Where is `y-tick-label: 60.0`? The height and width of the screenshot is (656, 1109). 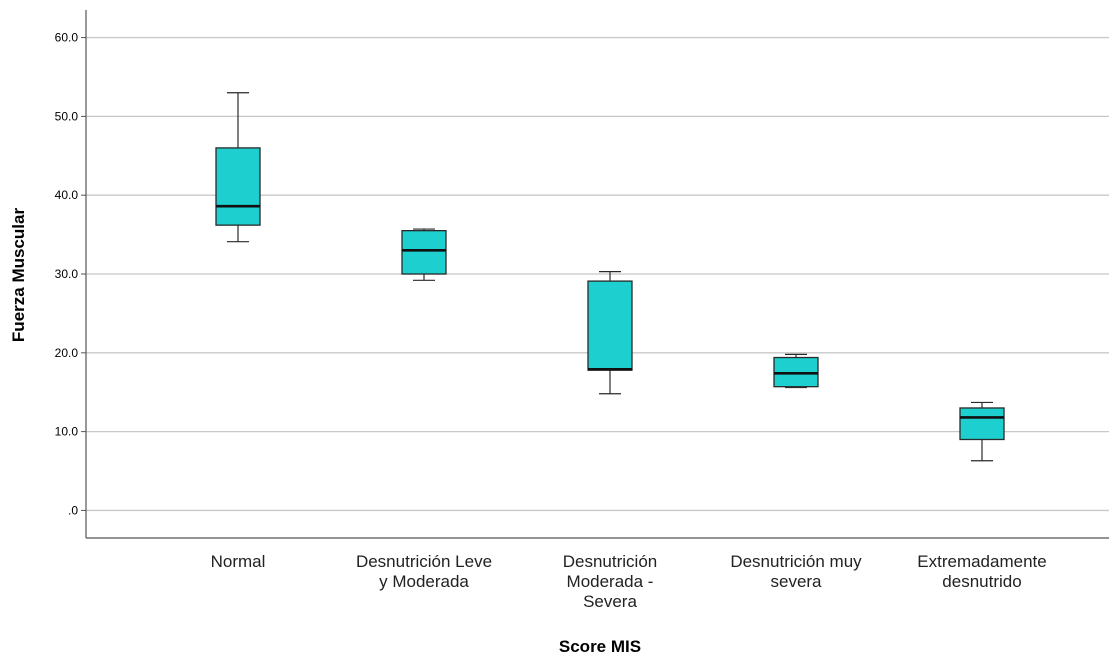 y-tick-label: 60.0 is located at coordinates (67, 38).